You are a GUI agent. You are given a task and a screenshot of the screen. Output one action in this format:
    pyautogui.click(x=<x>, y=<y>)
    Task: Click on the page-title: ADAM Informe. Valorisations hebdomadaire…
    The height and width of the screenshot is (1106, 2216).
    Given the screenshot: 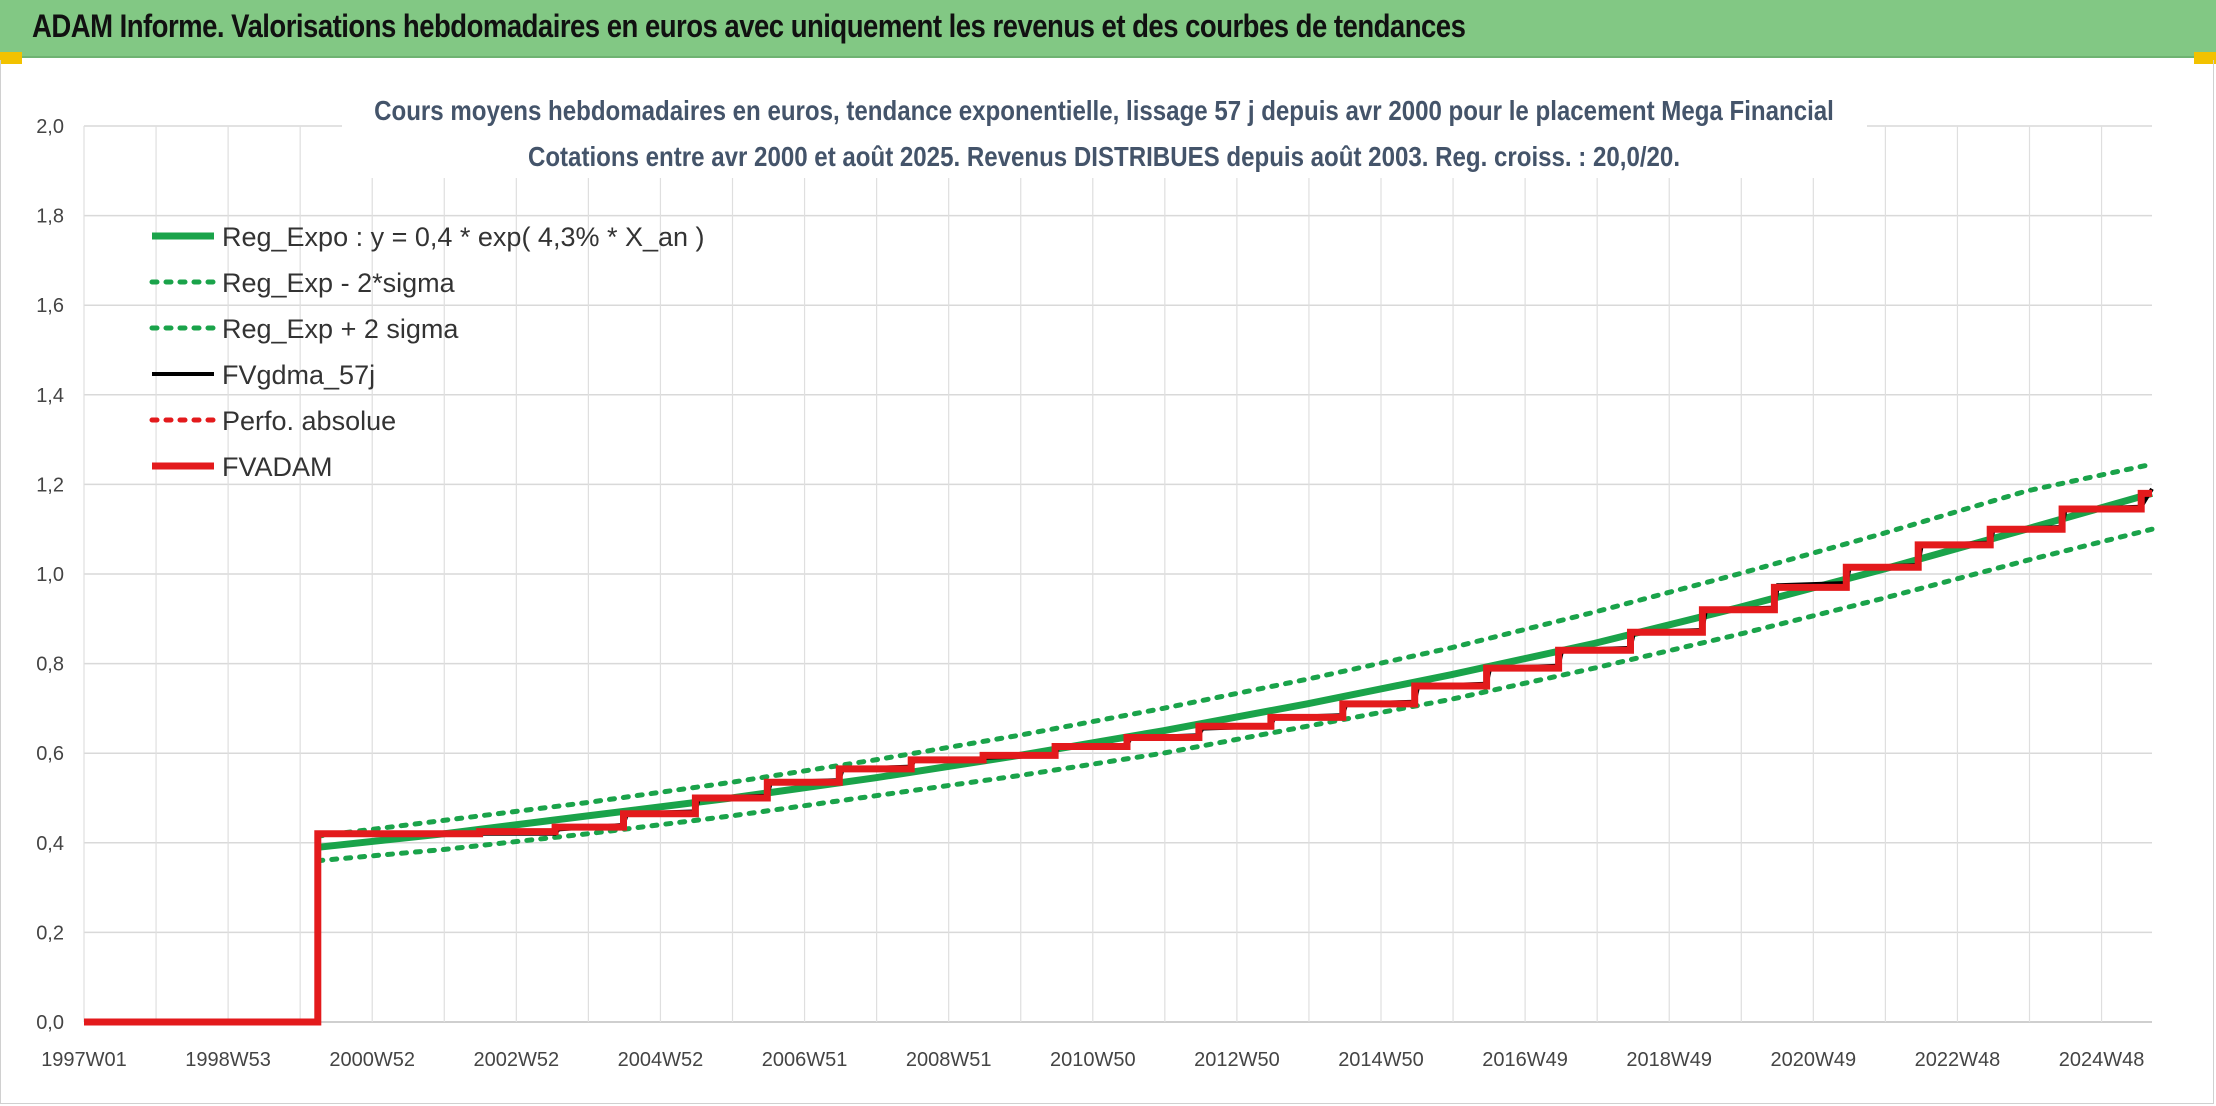 What is the action you would take?
    pyautogui.click(x=749, y=26)
    